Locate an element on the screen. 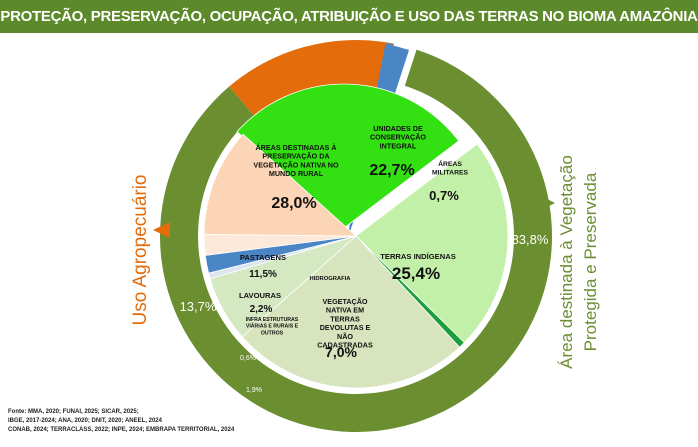 The width and height of the screenshot is (698, 447). slice-terras-indigenas is located at coordinates (351, 312).